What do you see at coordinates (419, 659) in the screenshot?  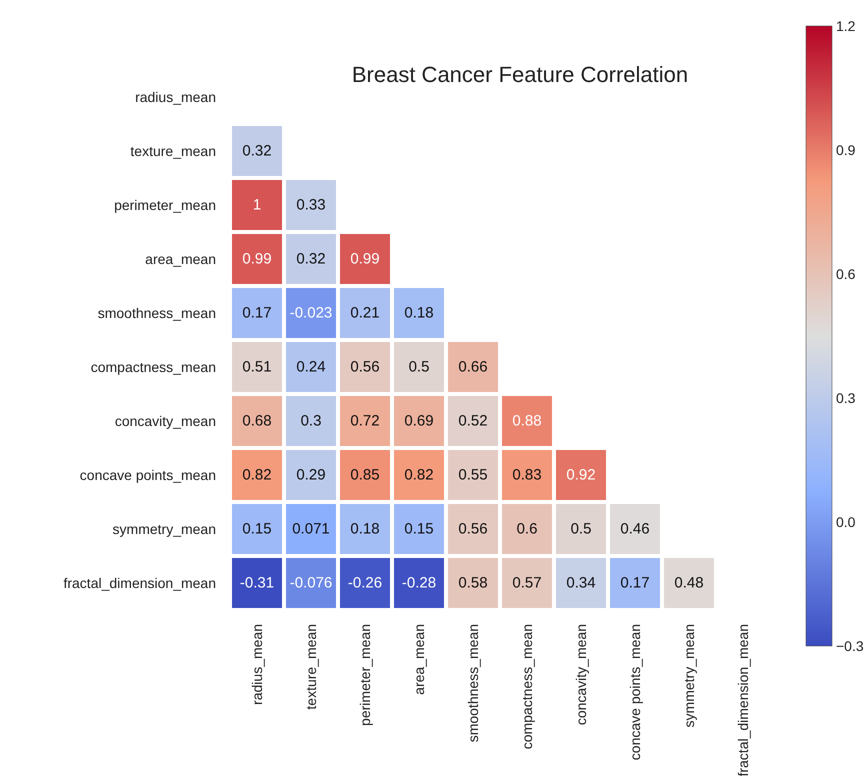 I see `x-tick-label: area_mean` at bounding box center [419, 659].